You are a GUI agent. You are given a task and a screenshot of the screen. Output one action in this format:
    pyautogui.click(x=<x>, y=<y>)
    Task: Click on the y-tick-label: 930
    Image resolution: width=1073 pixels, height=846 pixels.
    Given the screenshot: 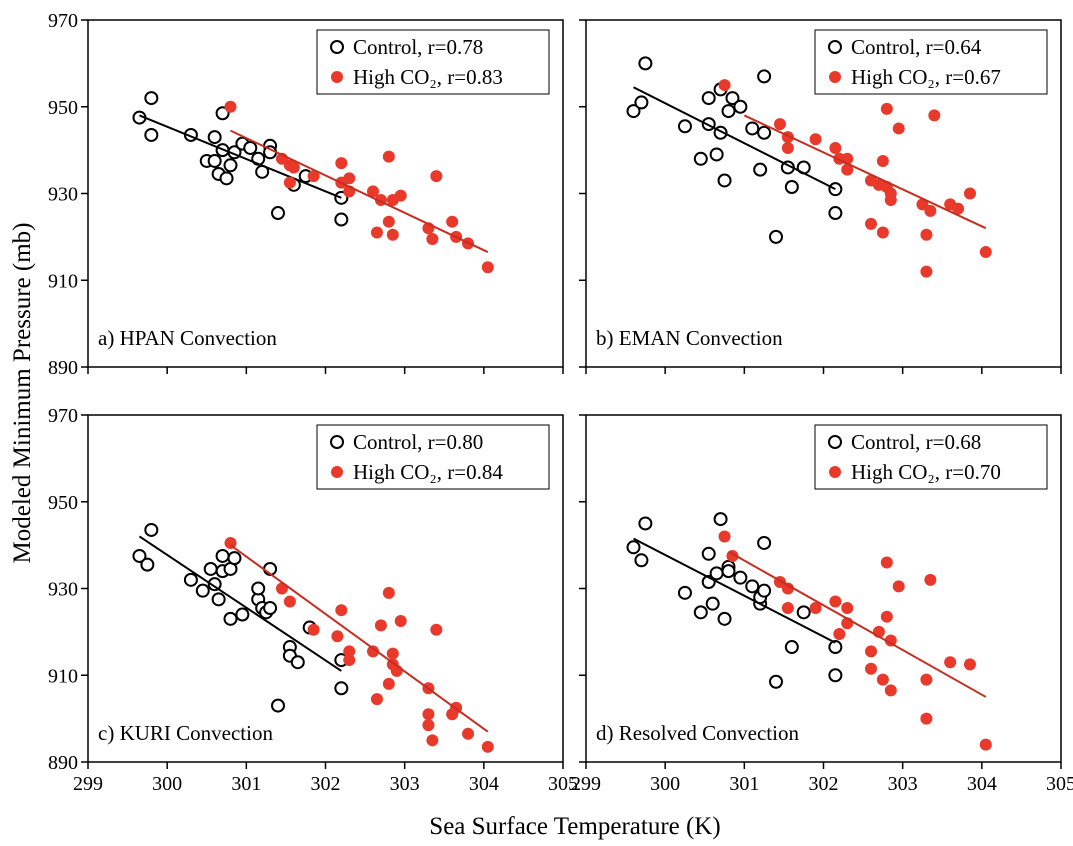 What is the action you would take?
    pyautogui.click(x=63, y=195)
    